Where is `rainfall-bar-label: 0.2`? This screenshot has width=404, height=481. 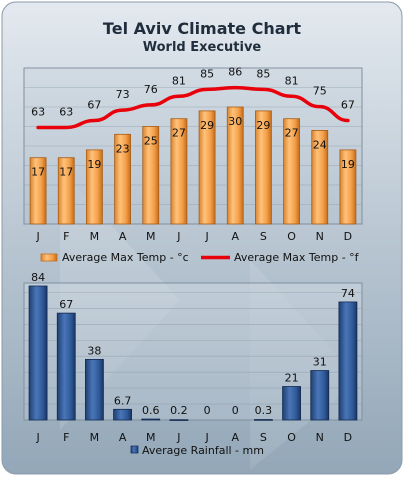 rainfall-bar-label: 0.2 is located at coordinates (179, 410).